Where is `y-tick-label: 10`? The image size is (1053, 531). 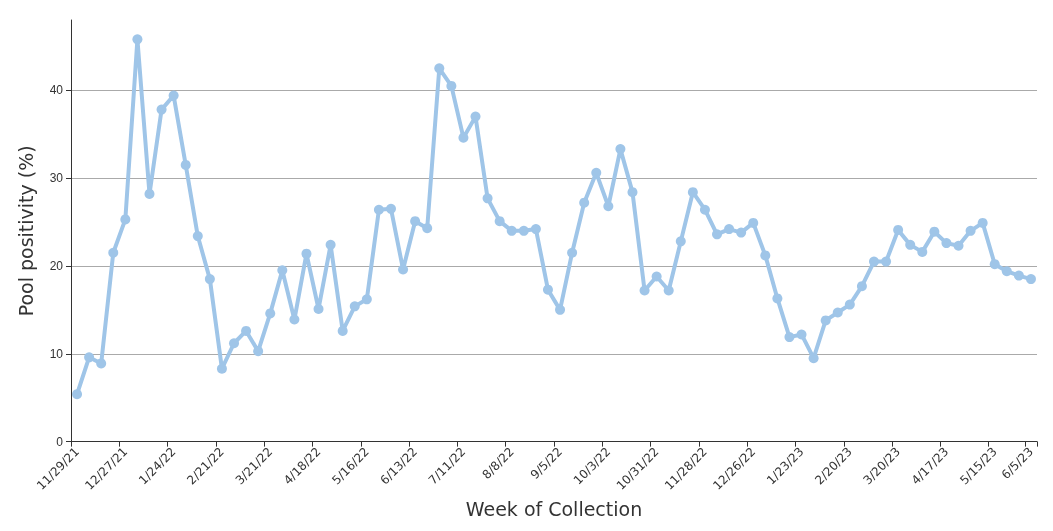 y-tick-label: 10 is located at coordinates (56, 353).